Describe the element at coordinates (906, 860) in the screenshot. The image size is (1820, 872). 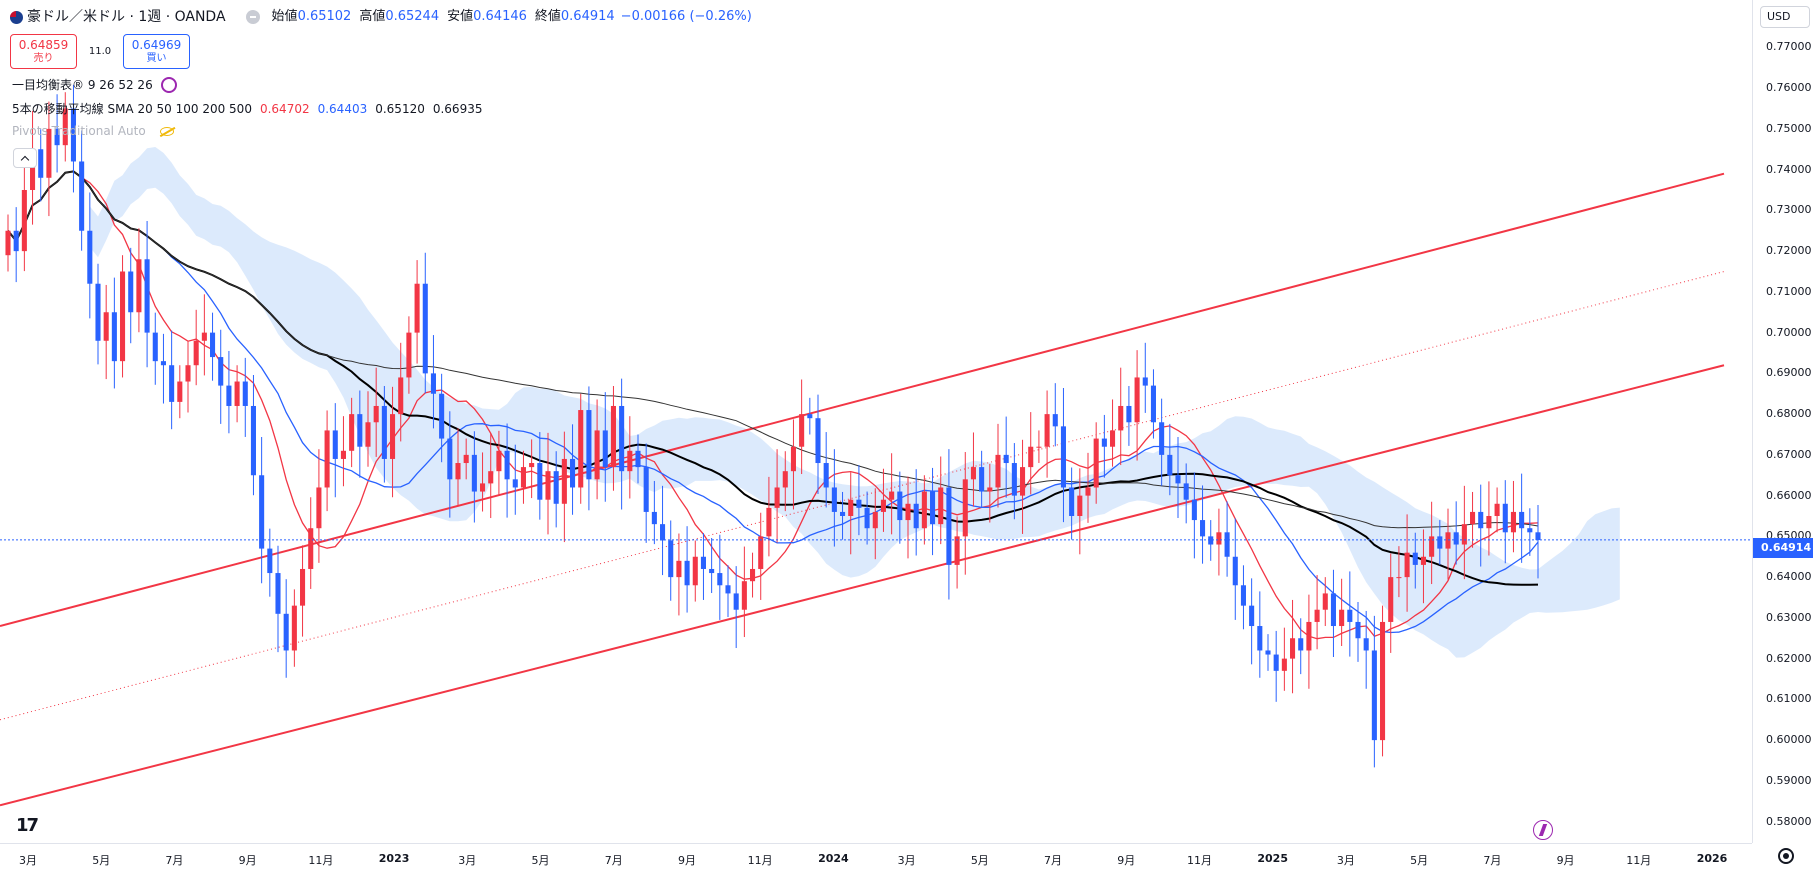
I see `x-tick-label: 3月` at that location.